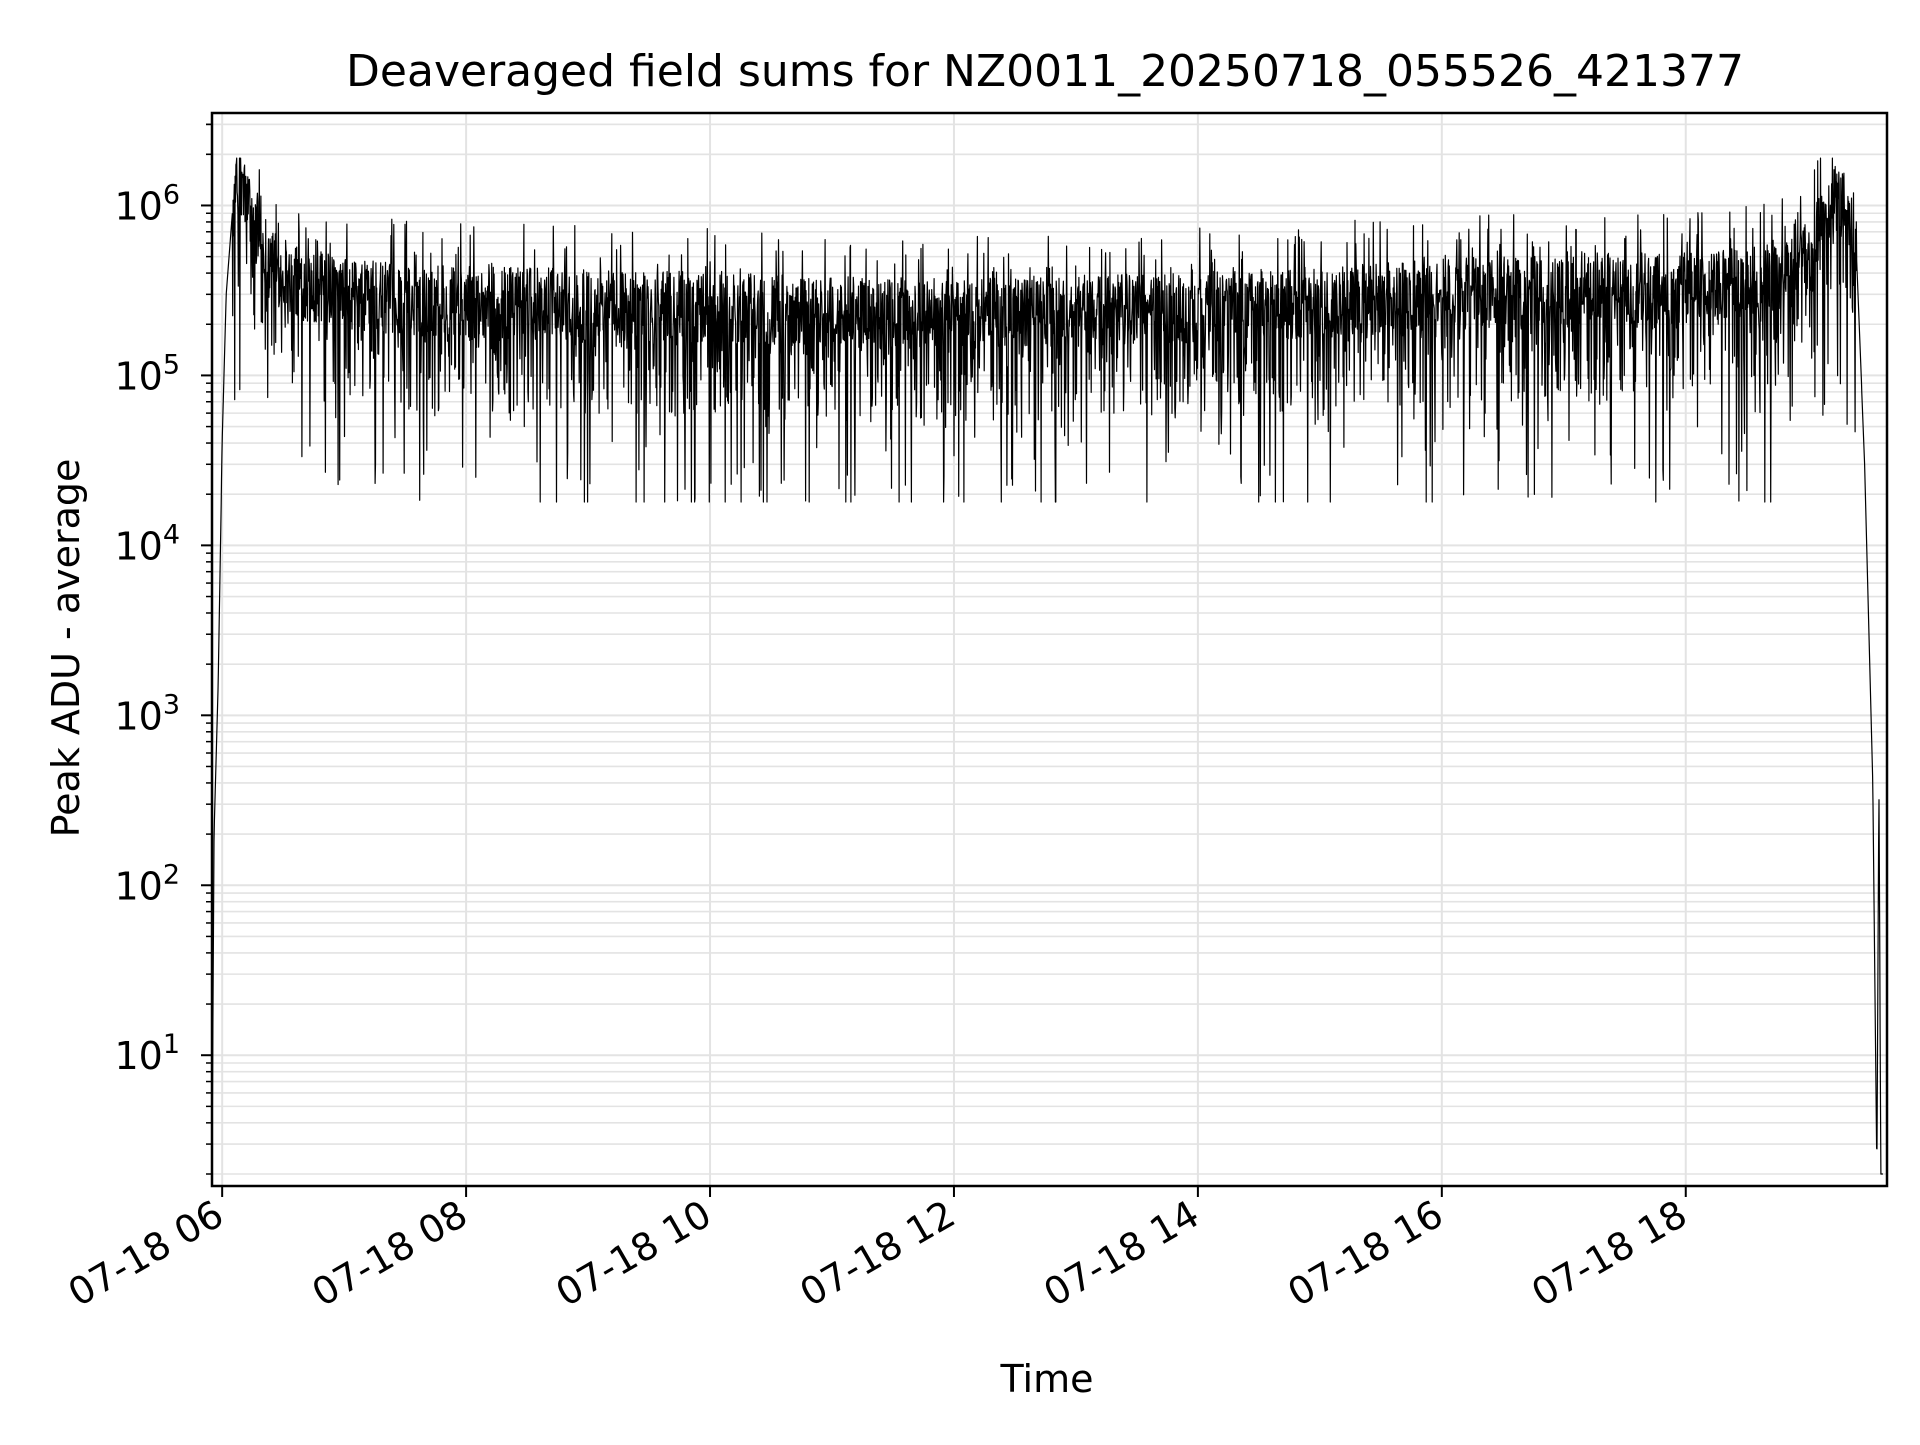 The image size is (1920, 1445). I want to click on x-tick-label: 07-18 08, so click(390, 1254).